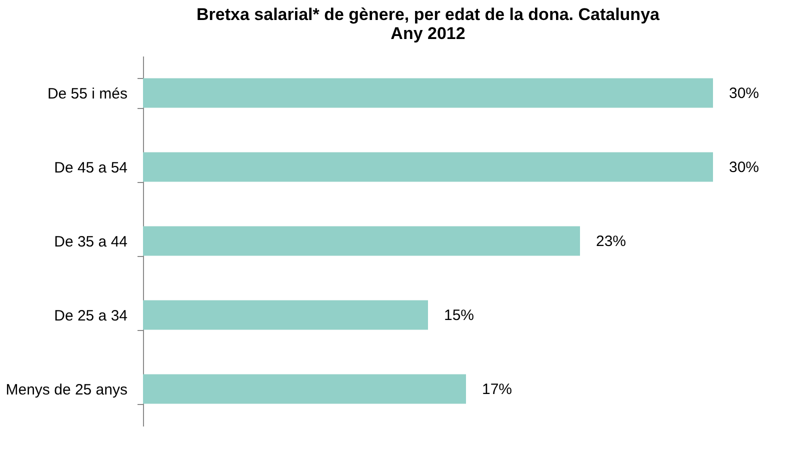  What do you see at coordinates (428, 14) in the screenshot?
I see `chart-title: Bretxa salarial* de gènere, per edat de la dona. Catalunya` at bounding box center [428, 14].